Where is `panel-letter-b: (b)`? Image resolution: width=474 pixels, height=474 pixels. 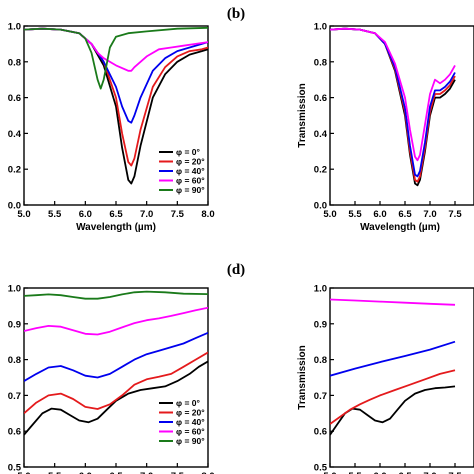
panel-letter-b: (b) is located at coordinates (236, 14).